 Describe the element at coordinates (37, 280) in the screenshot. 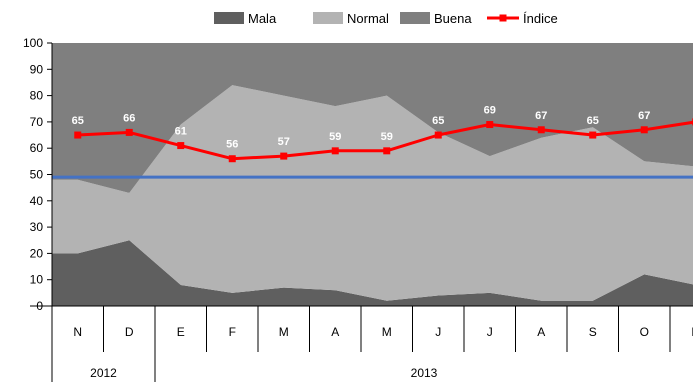

I see `y-tick-label: 10` at that location.